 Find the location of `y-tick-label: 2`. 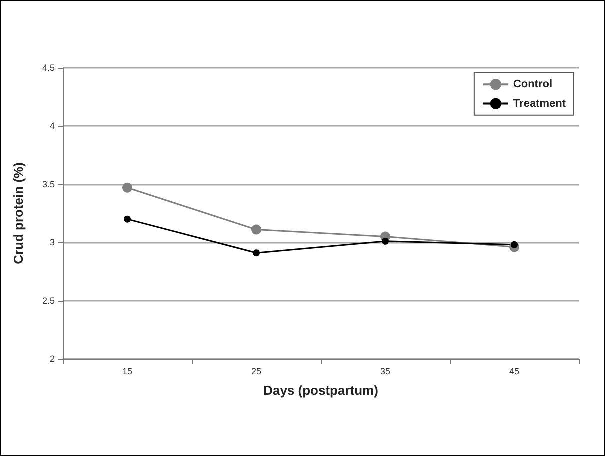

y-tick-label: 2 is located at coordinates (52, 359).